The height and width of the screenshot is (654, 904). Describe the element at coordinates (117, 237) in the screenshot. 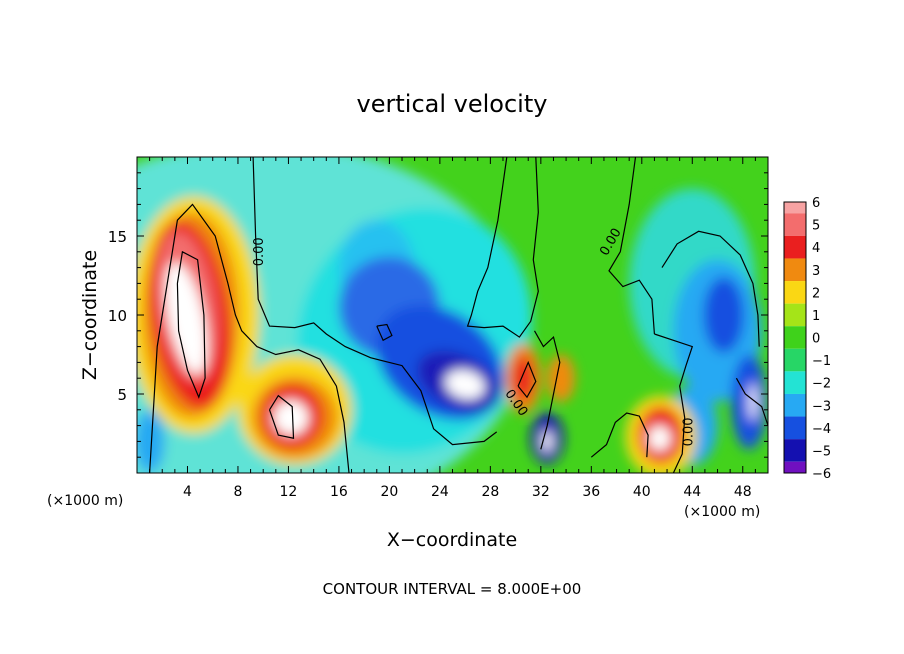

I see `y-tick-label: 15` at that location.